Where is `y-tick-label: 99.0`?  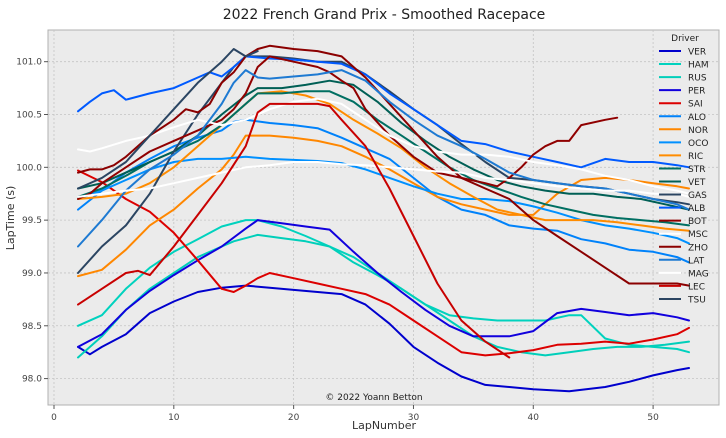 y-tick-label: 99.0 is located at coordinates (32, 274).